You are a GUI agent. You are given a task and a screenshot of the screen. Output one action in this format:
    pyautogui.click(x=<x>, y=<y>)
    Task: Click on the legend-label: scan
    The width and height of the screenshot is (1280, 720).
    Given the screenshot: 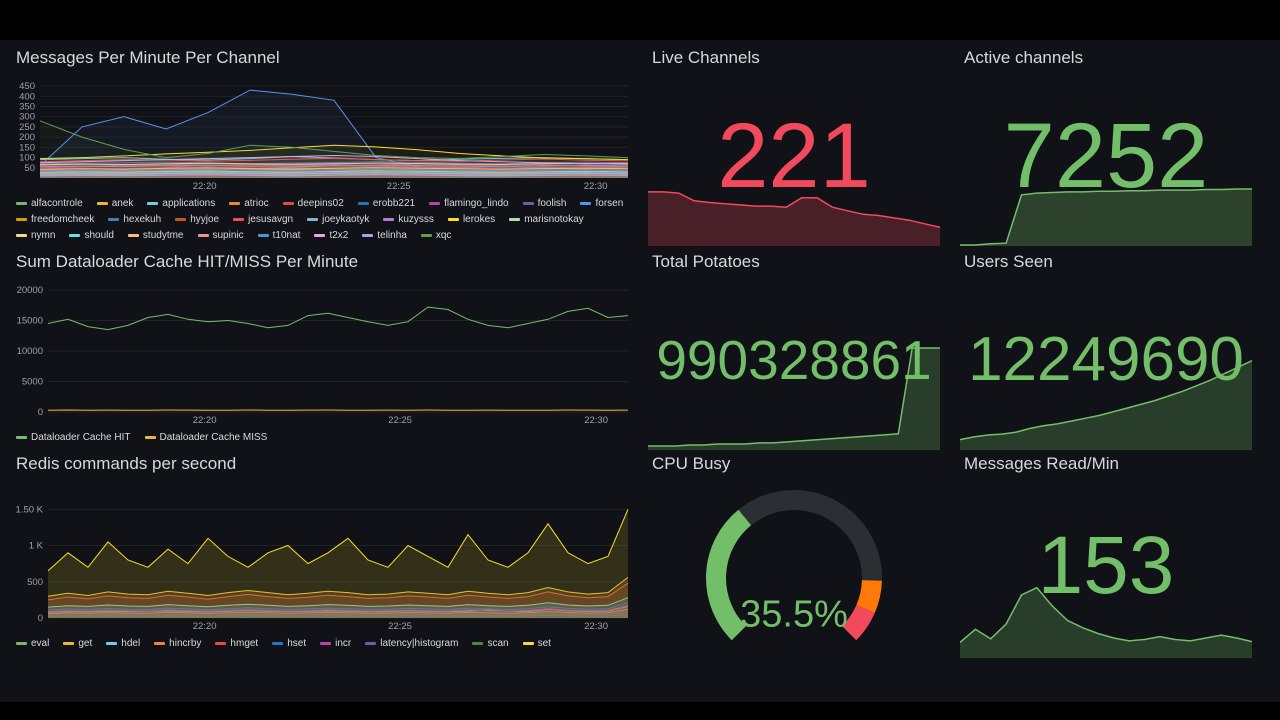 What is the action you would take?
    pyautogui.click(x=498, y=643)
    